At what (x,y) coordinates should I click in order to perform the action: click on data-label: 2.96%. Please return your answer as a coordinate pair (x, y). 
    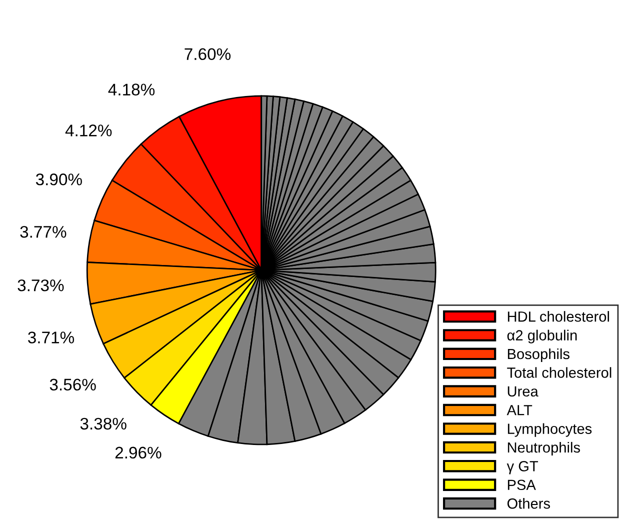
    Looking at the image, I should click on (138, 452).